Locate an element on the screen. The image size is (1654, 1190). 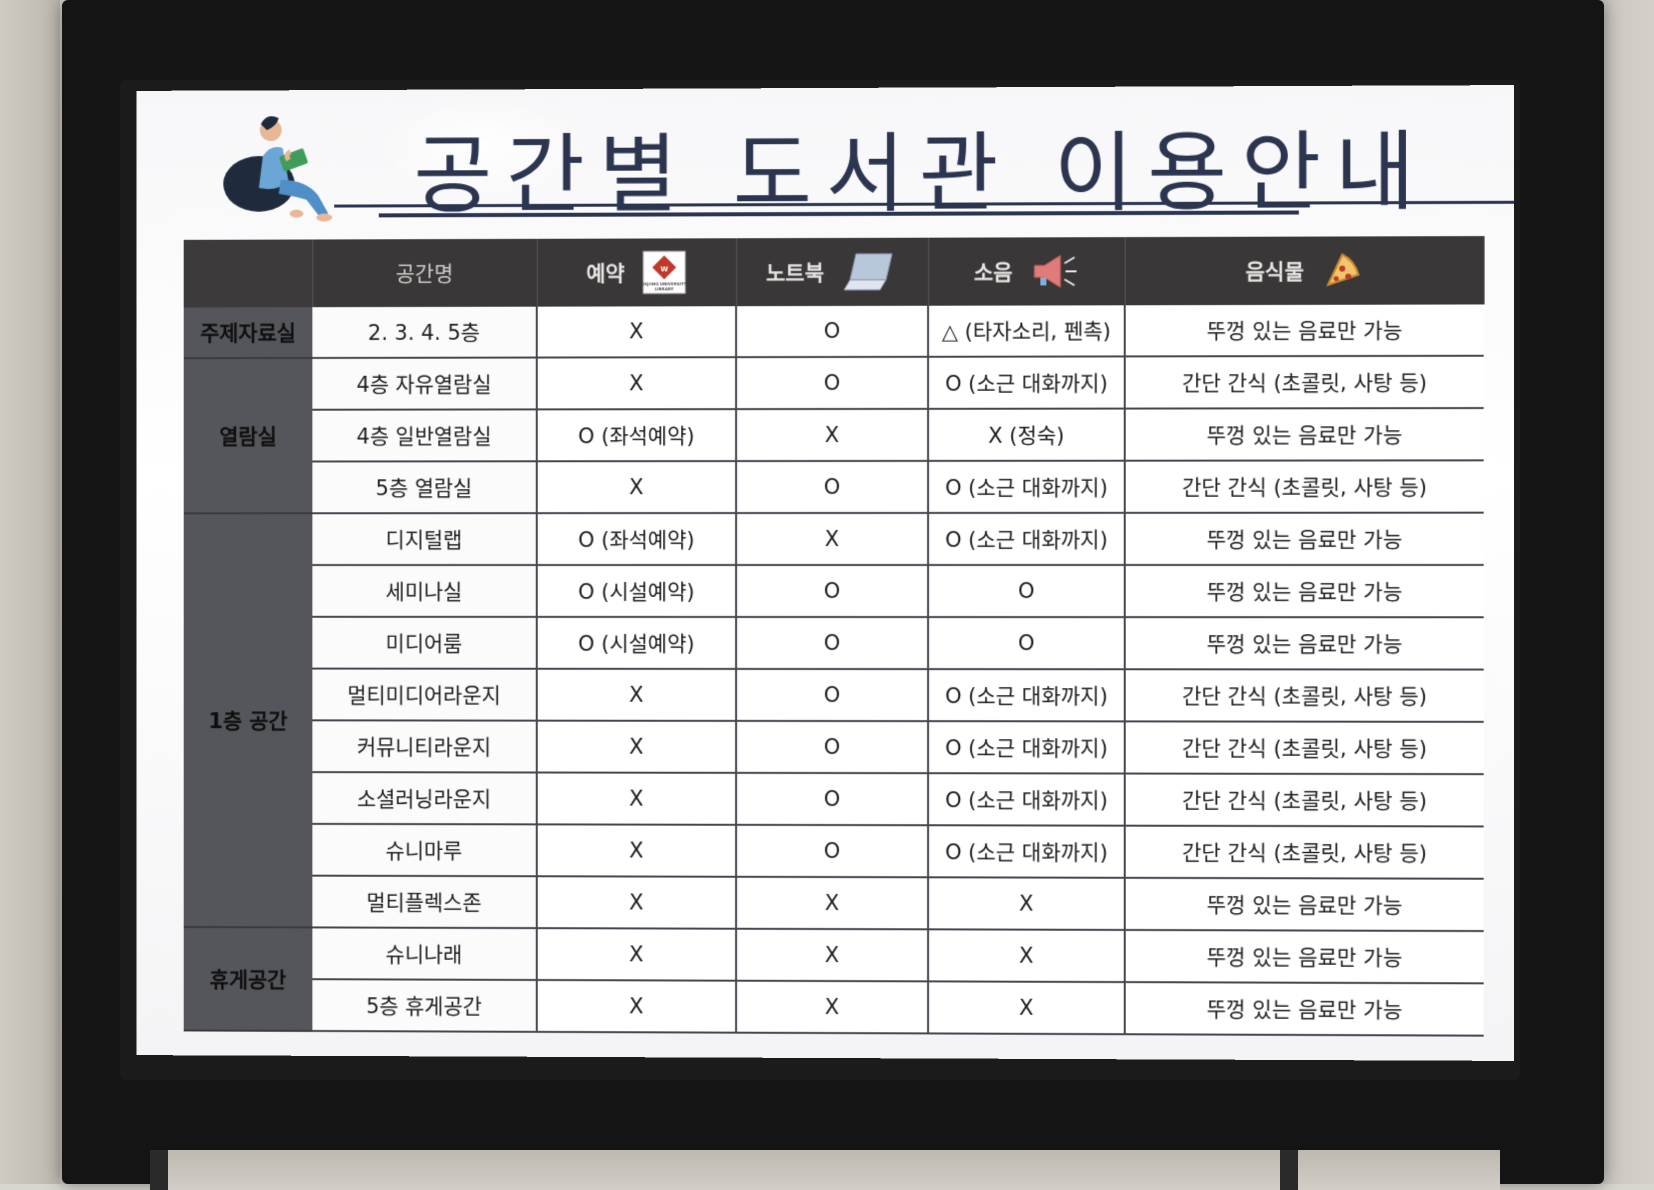
category-cell: 휴게공간 is located at coordinates (248, 979).